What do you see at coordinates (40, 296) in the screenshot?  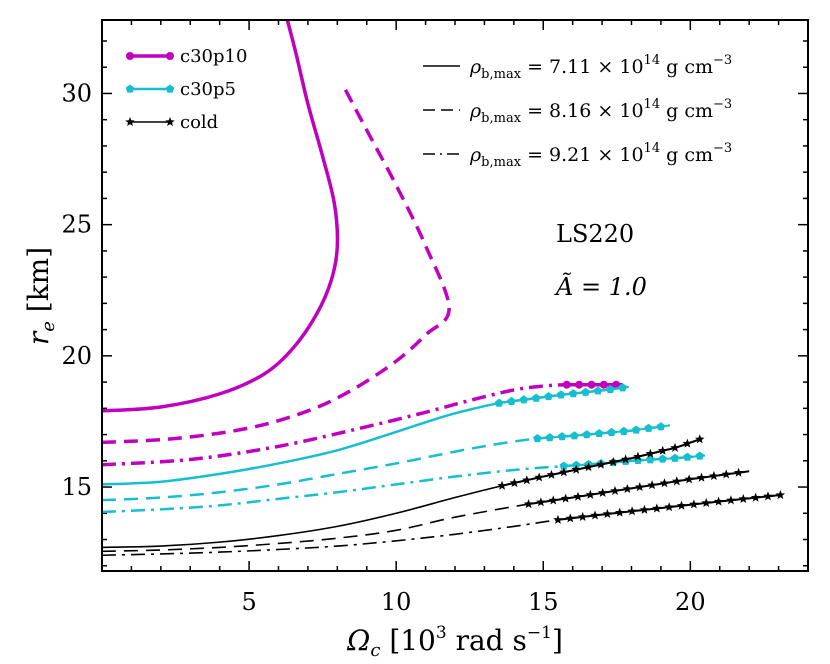 I see `y-axis-label: re [km]` at bounding box center [40, 296].